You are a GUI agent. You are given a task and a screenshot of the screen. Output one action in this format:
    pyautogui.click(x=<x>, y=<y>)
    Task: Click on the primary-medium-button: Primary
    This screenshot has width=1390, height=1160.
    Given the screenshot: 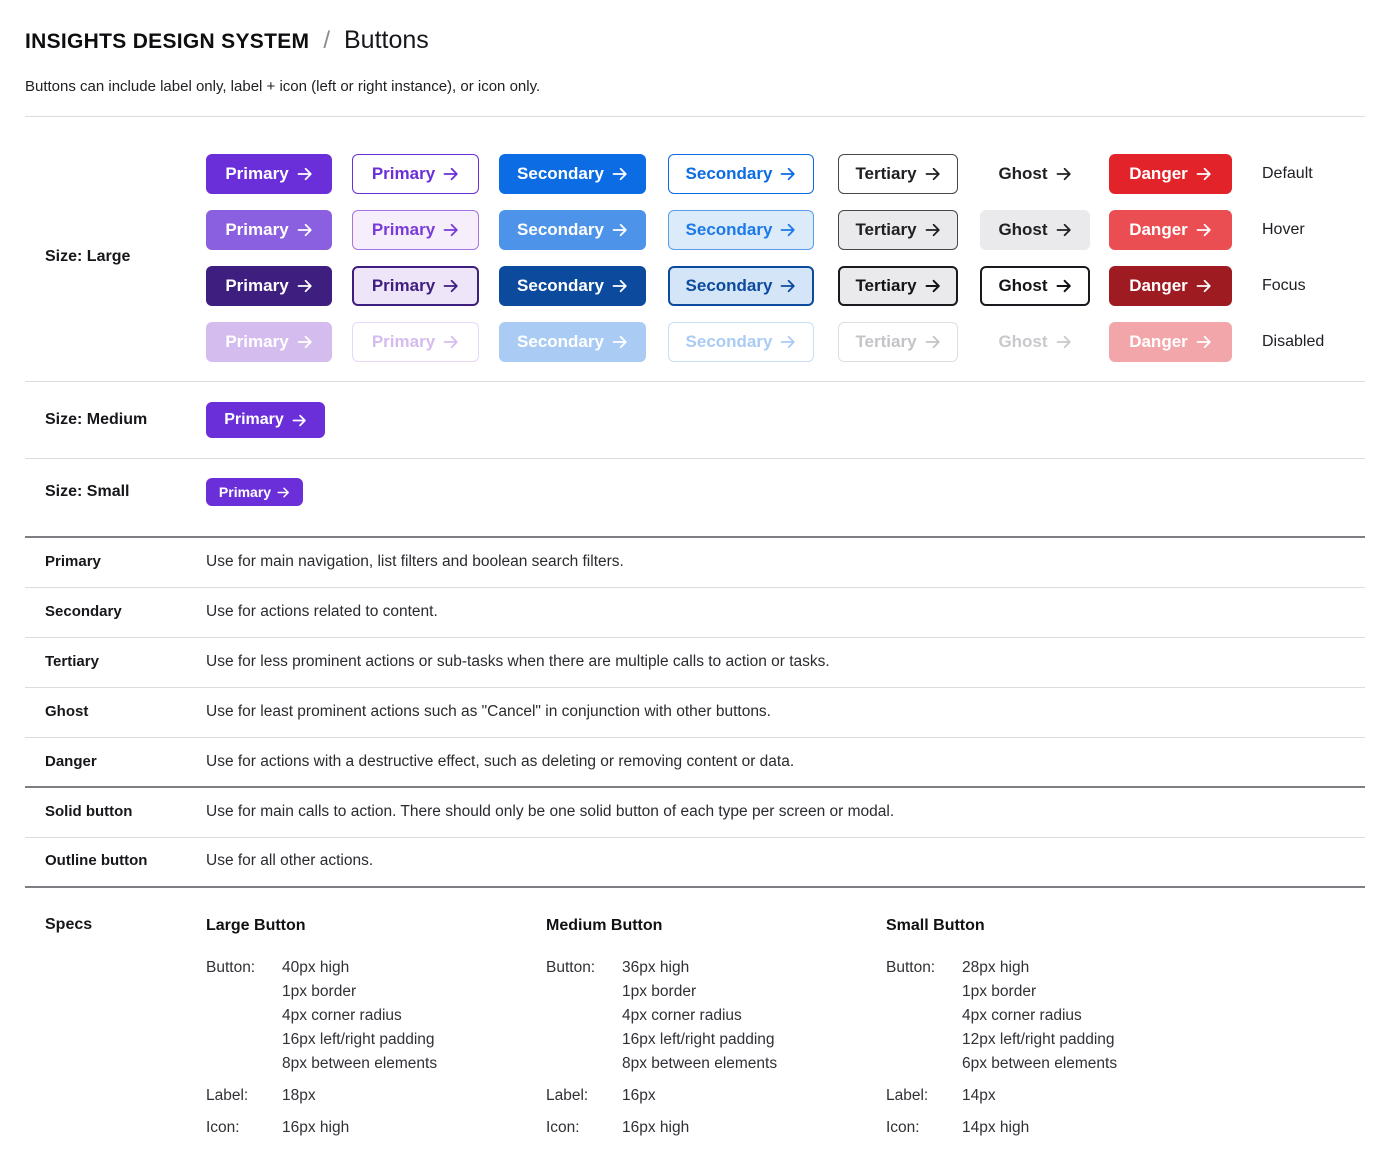 What is the action you would take?
    pyautogui.click(x=265, y=420)
    